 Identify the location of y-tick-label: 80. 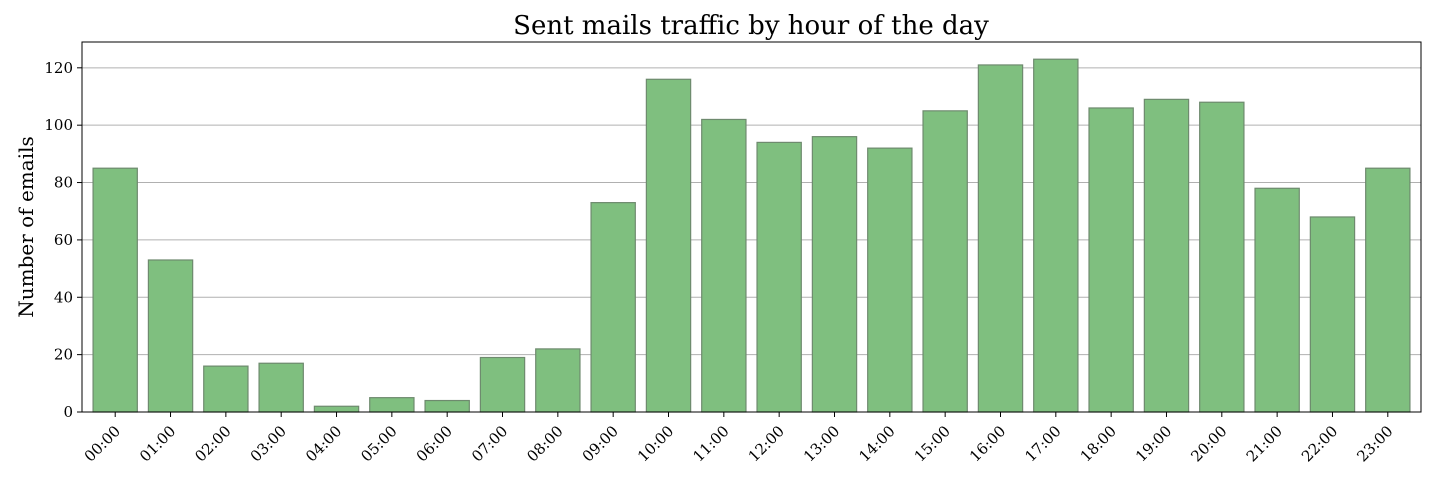
(63, 183).